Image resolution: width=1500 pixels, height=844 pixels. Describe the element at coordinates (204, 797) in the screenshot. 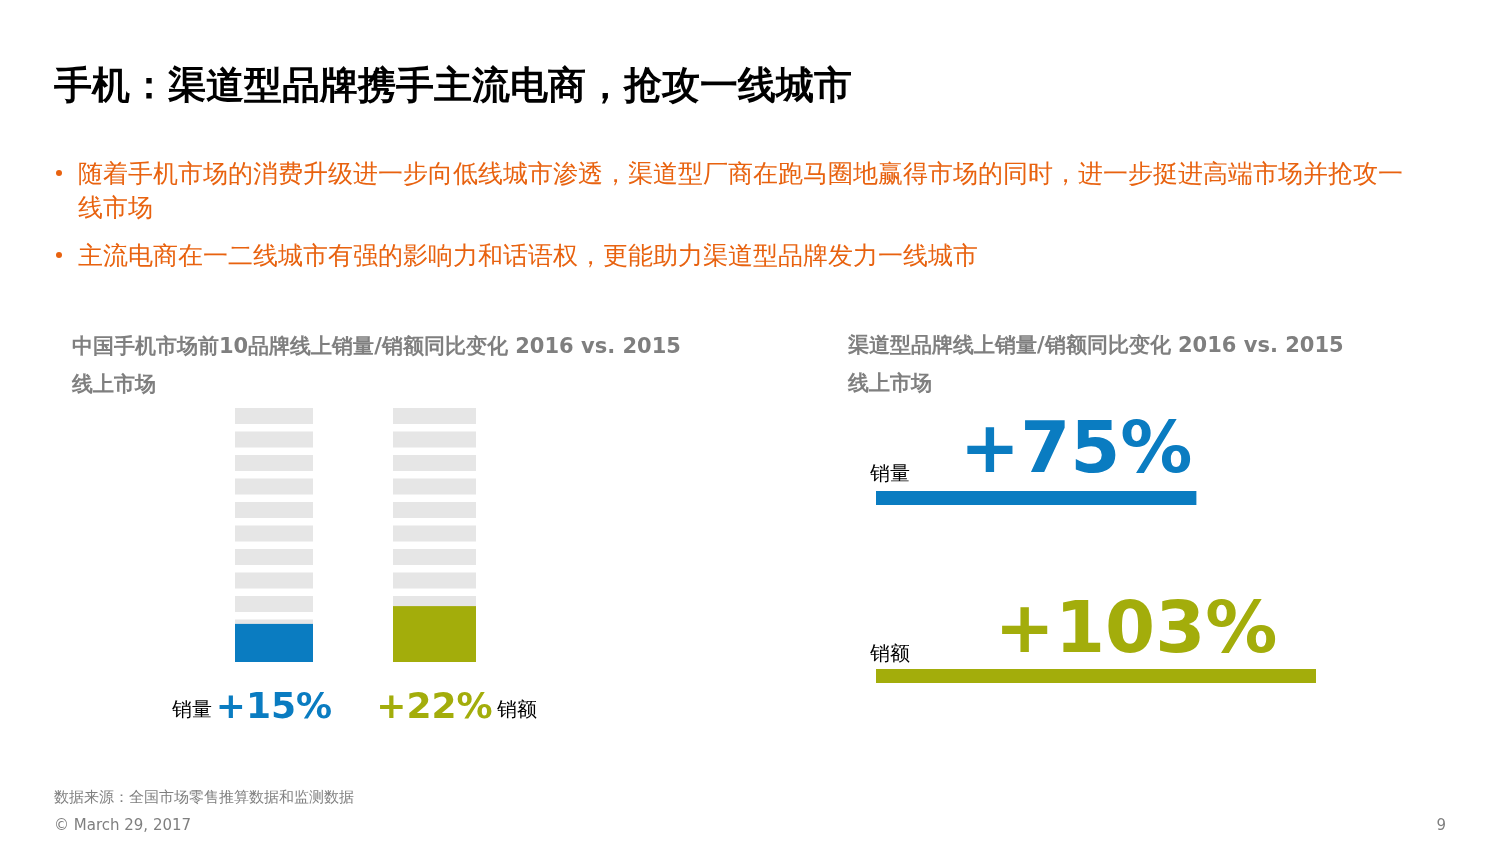

I see `source-note: 数据来源：全国市场零售推算数据和监测数据` at that location.